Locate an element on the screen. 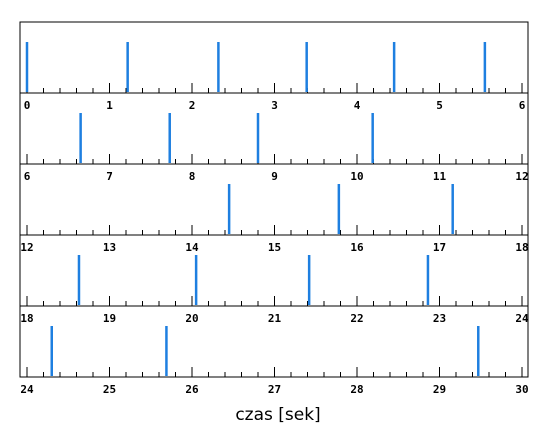 This screenshot has width=550, height=440. tick-label: 2 is located at coordinates (192, 105).